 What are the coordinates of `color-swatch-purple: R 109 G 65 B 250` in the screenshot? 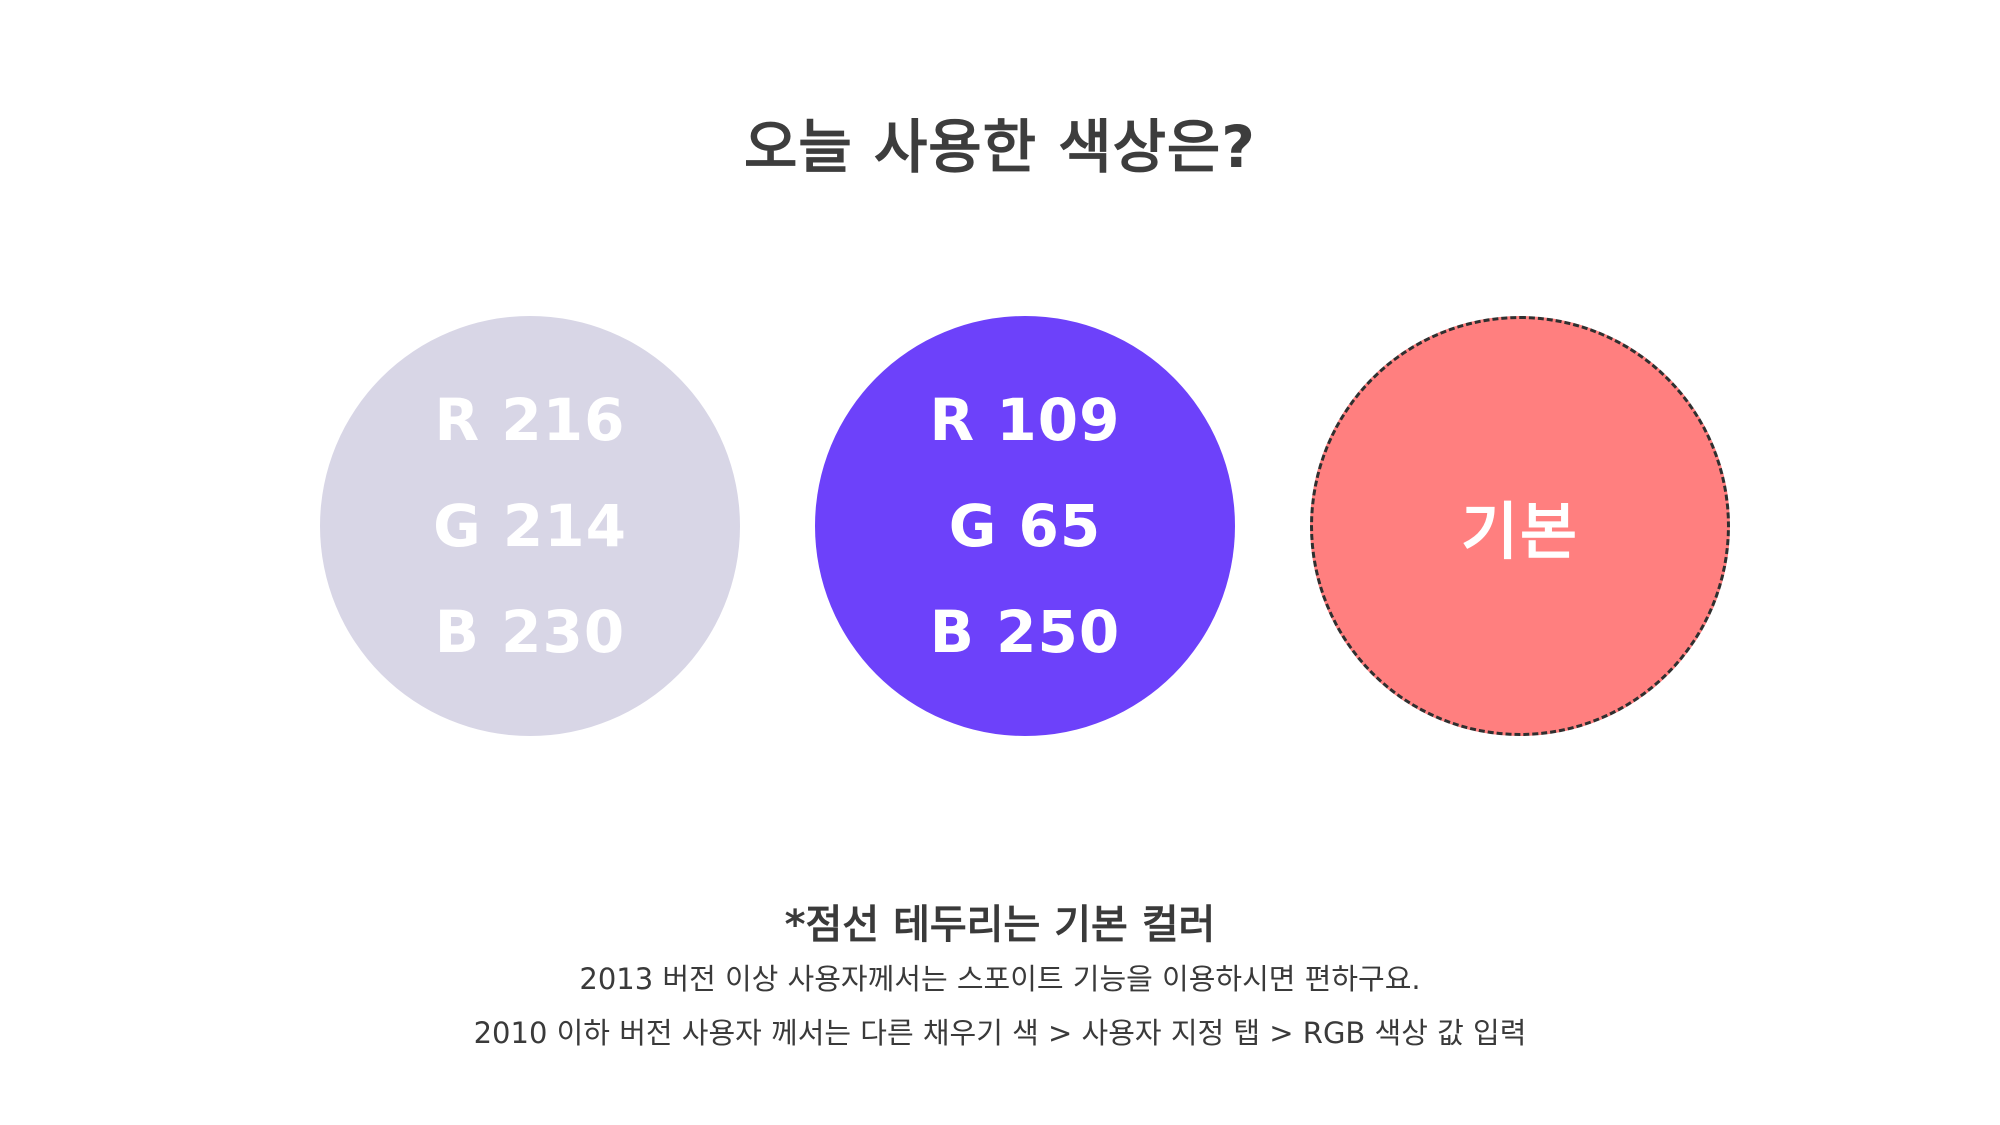 It's located at (1025, 526).